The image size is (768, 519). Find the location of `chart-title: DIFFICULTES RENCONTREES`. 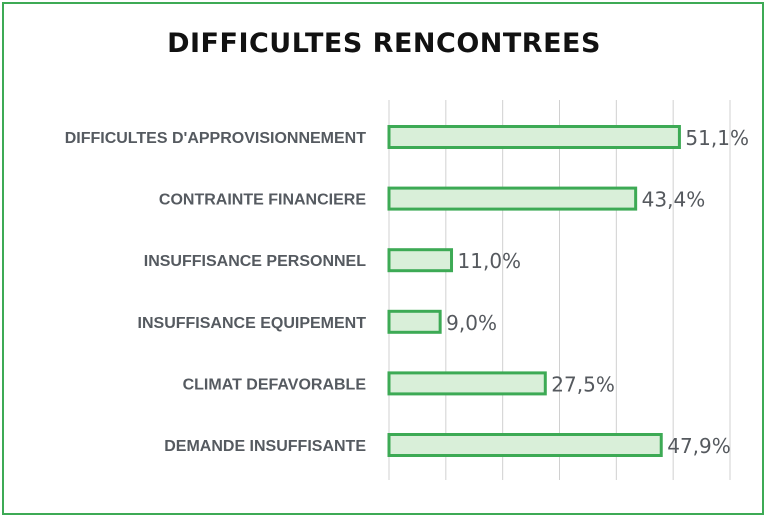

chart-title: DIFFICULTES RENCONTREES is located at coordinates (384, 43).